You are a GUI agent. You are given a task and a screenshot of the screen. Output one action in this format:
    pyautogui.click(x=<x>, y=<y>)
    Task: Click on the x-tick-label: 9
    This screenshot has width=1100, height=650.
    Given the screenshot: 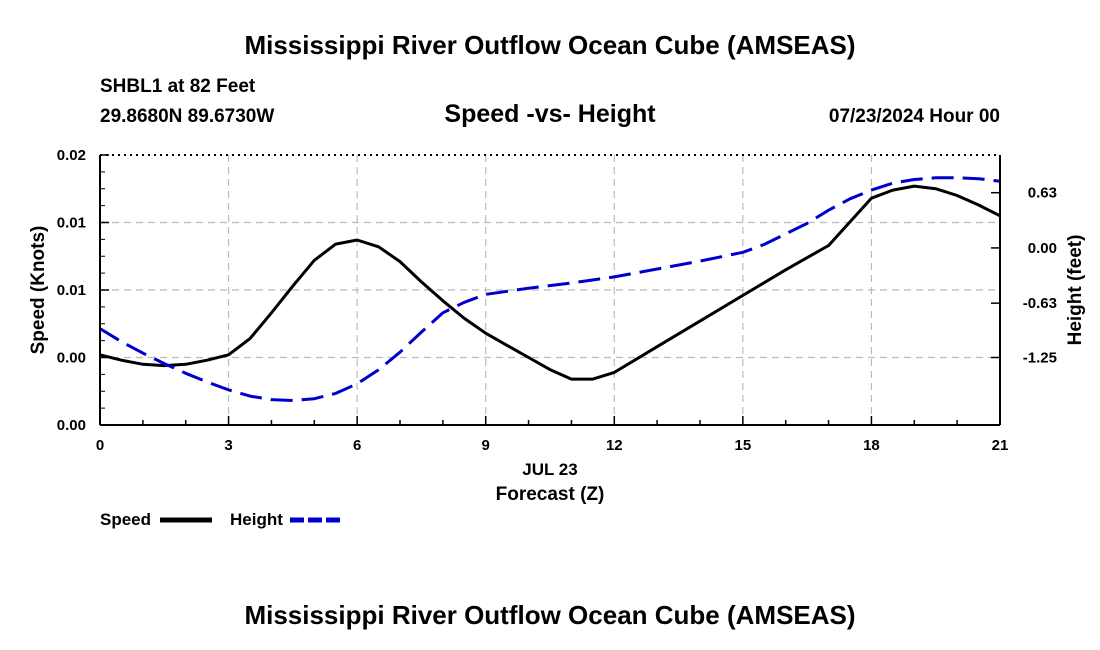 What is the action you would take?
    pyautogui.click(x=486, y=445)
    